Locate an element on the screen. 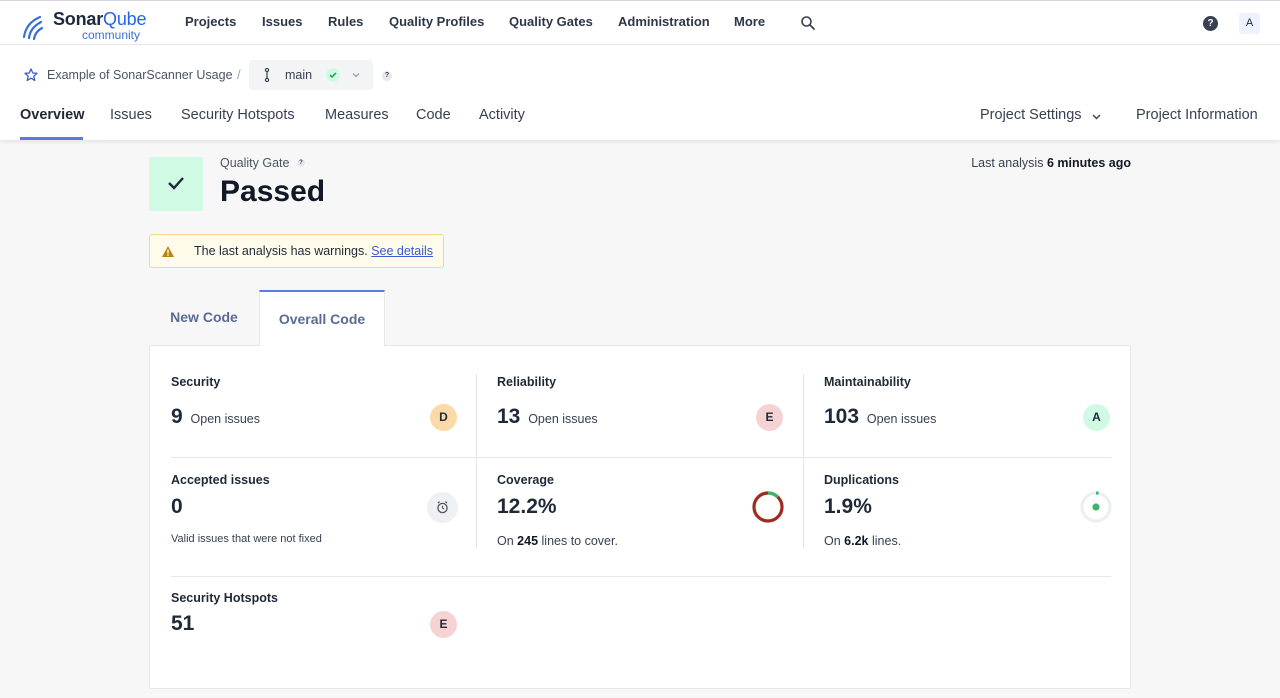 Image resolution: width=1280 pixels, height=698 pixels. security-rating: D is located at coordinates (443, 417).